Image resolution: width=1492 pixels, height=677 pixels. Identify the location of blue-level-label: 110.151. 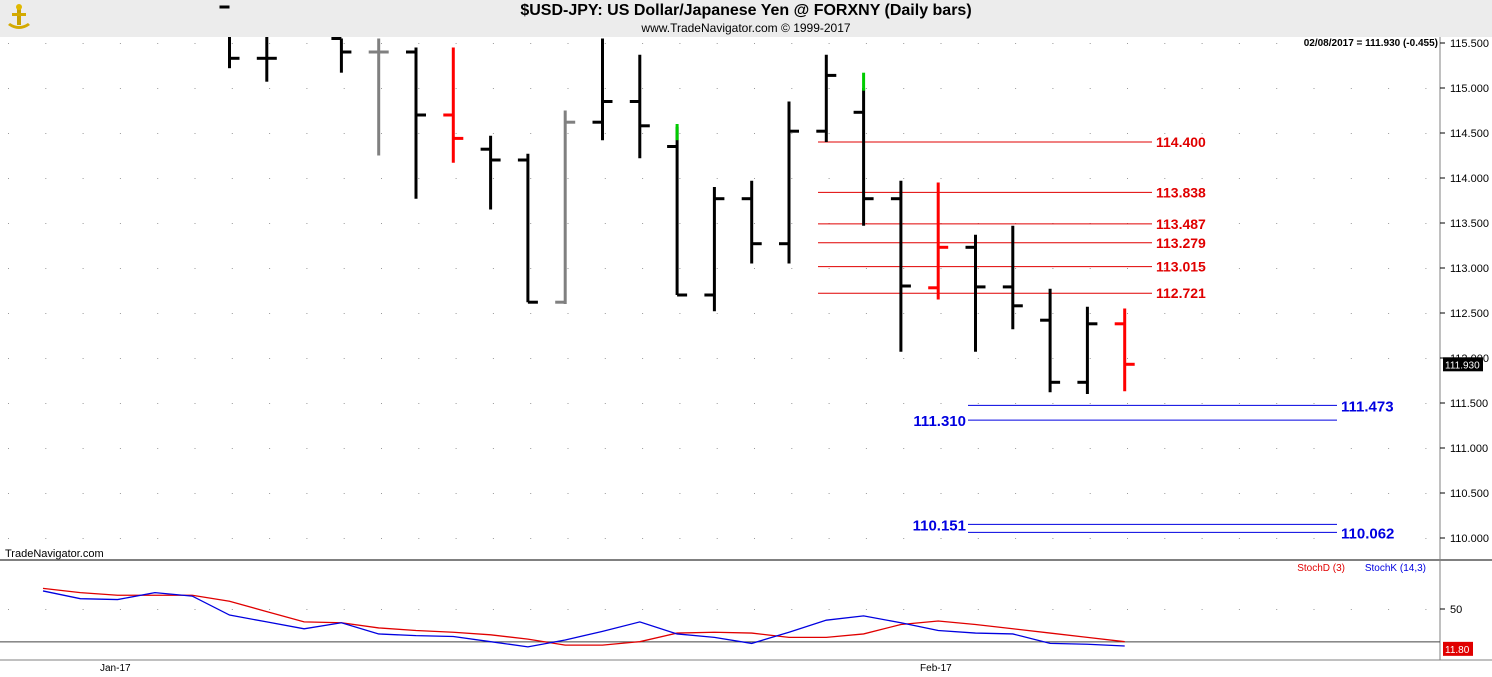
(939, 525).